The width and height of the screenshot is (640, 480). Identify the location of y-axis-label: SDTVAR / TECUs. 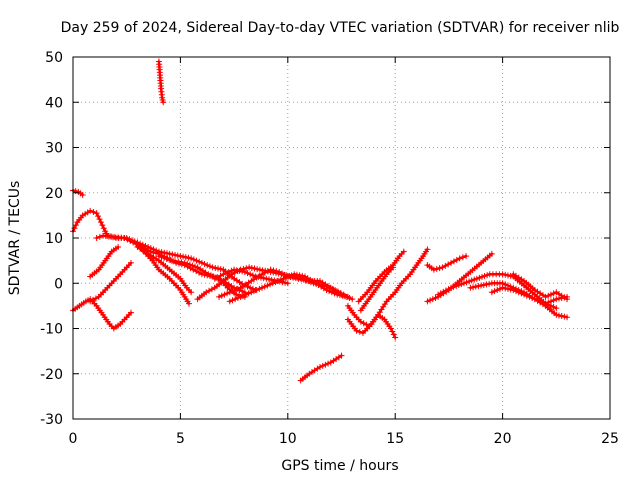
(15, 238).